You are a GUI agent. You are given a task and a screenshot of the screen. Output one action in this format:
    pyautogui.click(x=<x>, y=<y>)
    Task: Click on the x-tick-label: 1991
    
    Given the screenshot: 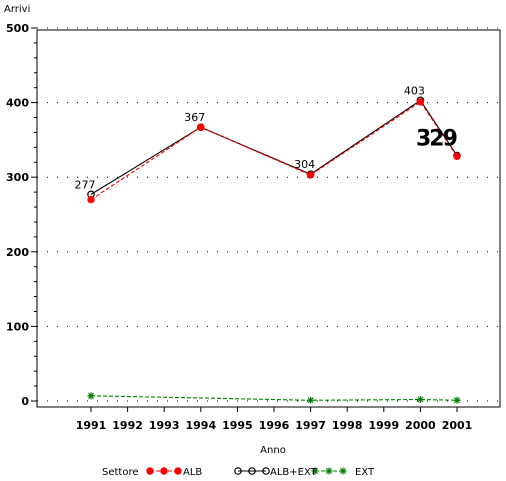 What is the action you would take?
    pyautogui.click(x=91, y=425)
    